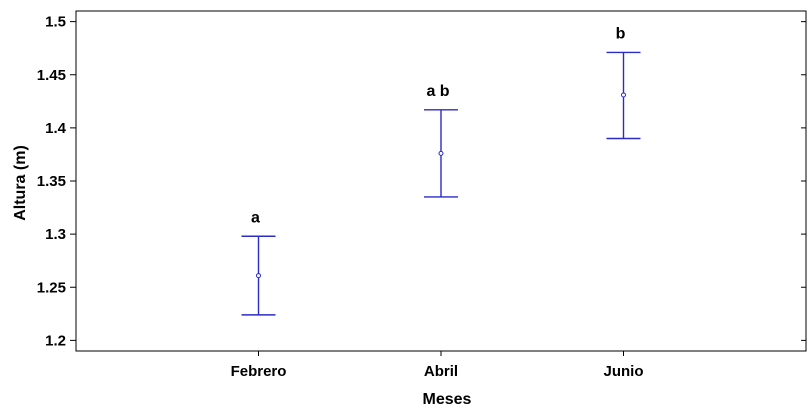 Image resolution: width=807 pixels, height=405 pixels. Describe the element at coordinates (55, 340) in the screenshot. I see `y-tick-label: 1.2` at that location.